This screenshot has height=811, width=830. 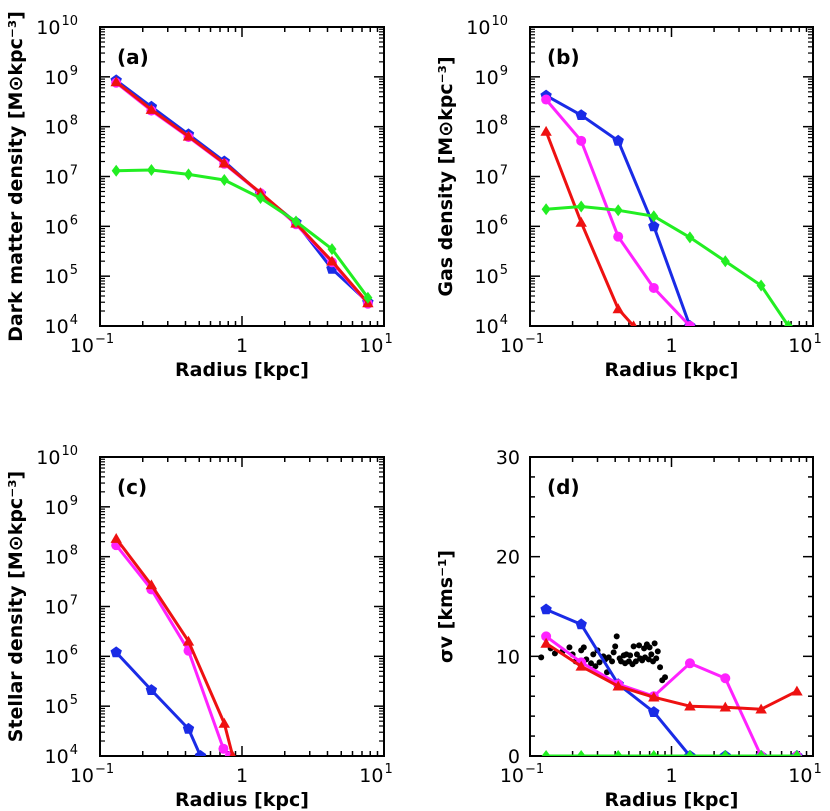 What do you see at coordinates (173, 650) in the screenshot?
I see `magenta-series-line` at bounding box center [173, 650].